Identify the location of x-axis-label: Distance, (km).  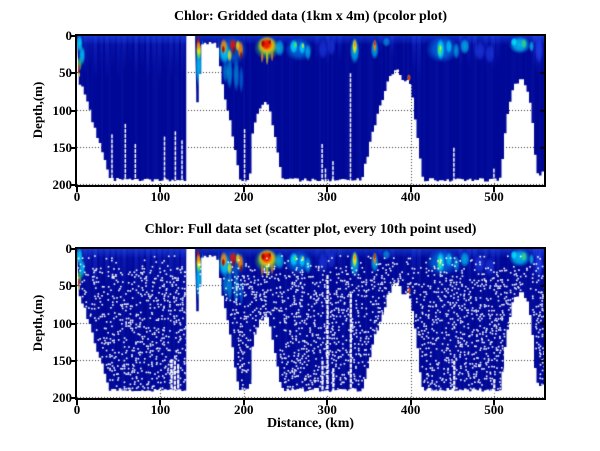
(310, 423).